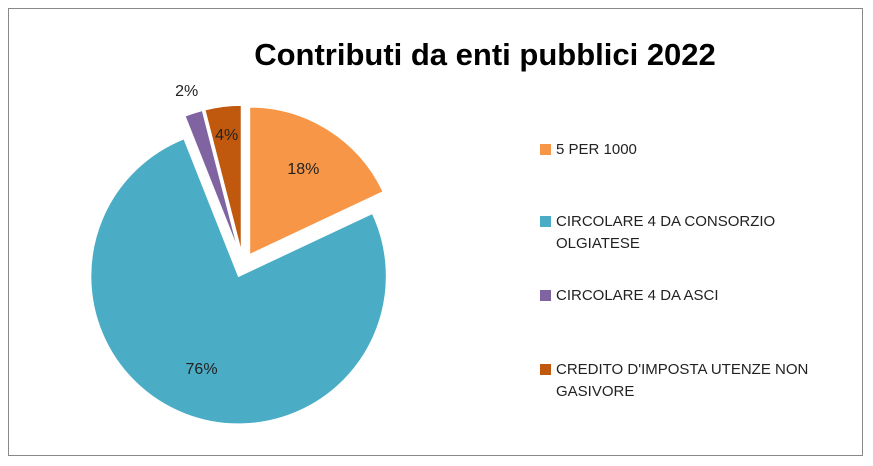  Describe the element at coordinates (226, 135) in the screenshot. I see `data-label: 4%` at that location.